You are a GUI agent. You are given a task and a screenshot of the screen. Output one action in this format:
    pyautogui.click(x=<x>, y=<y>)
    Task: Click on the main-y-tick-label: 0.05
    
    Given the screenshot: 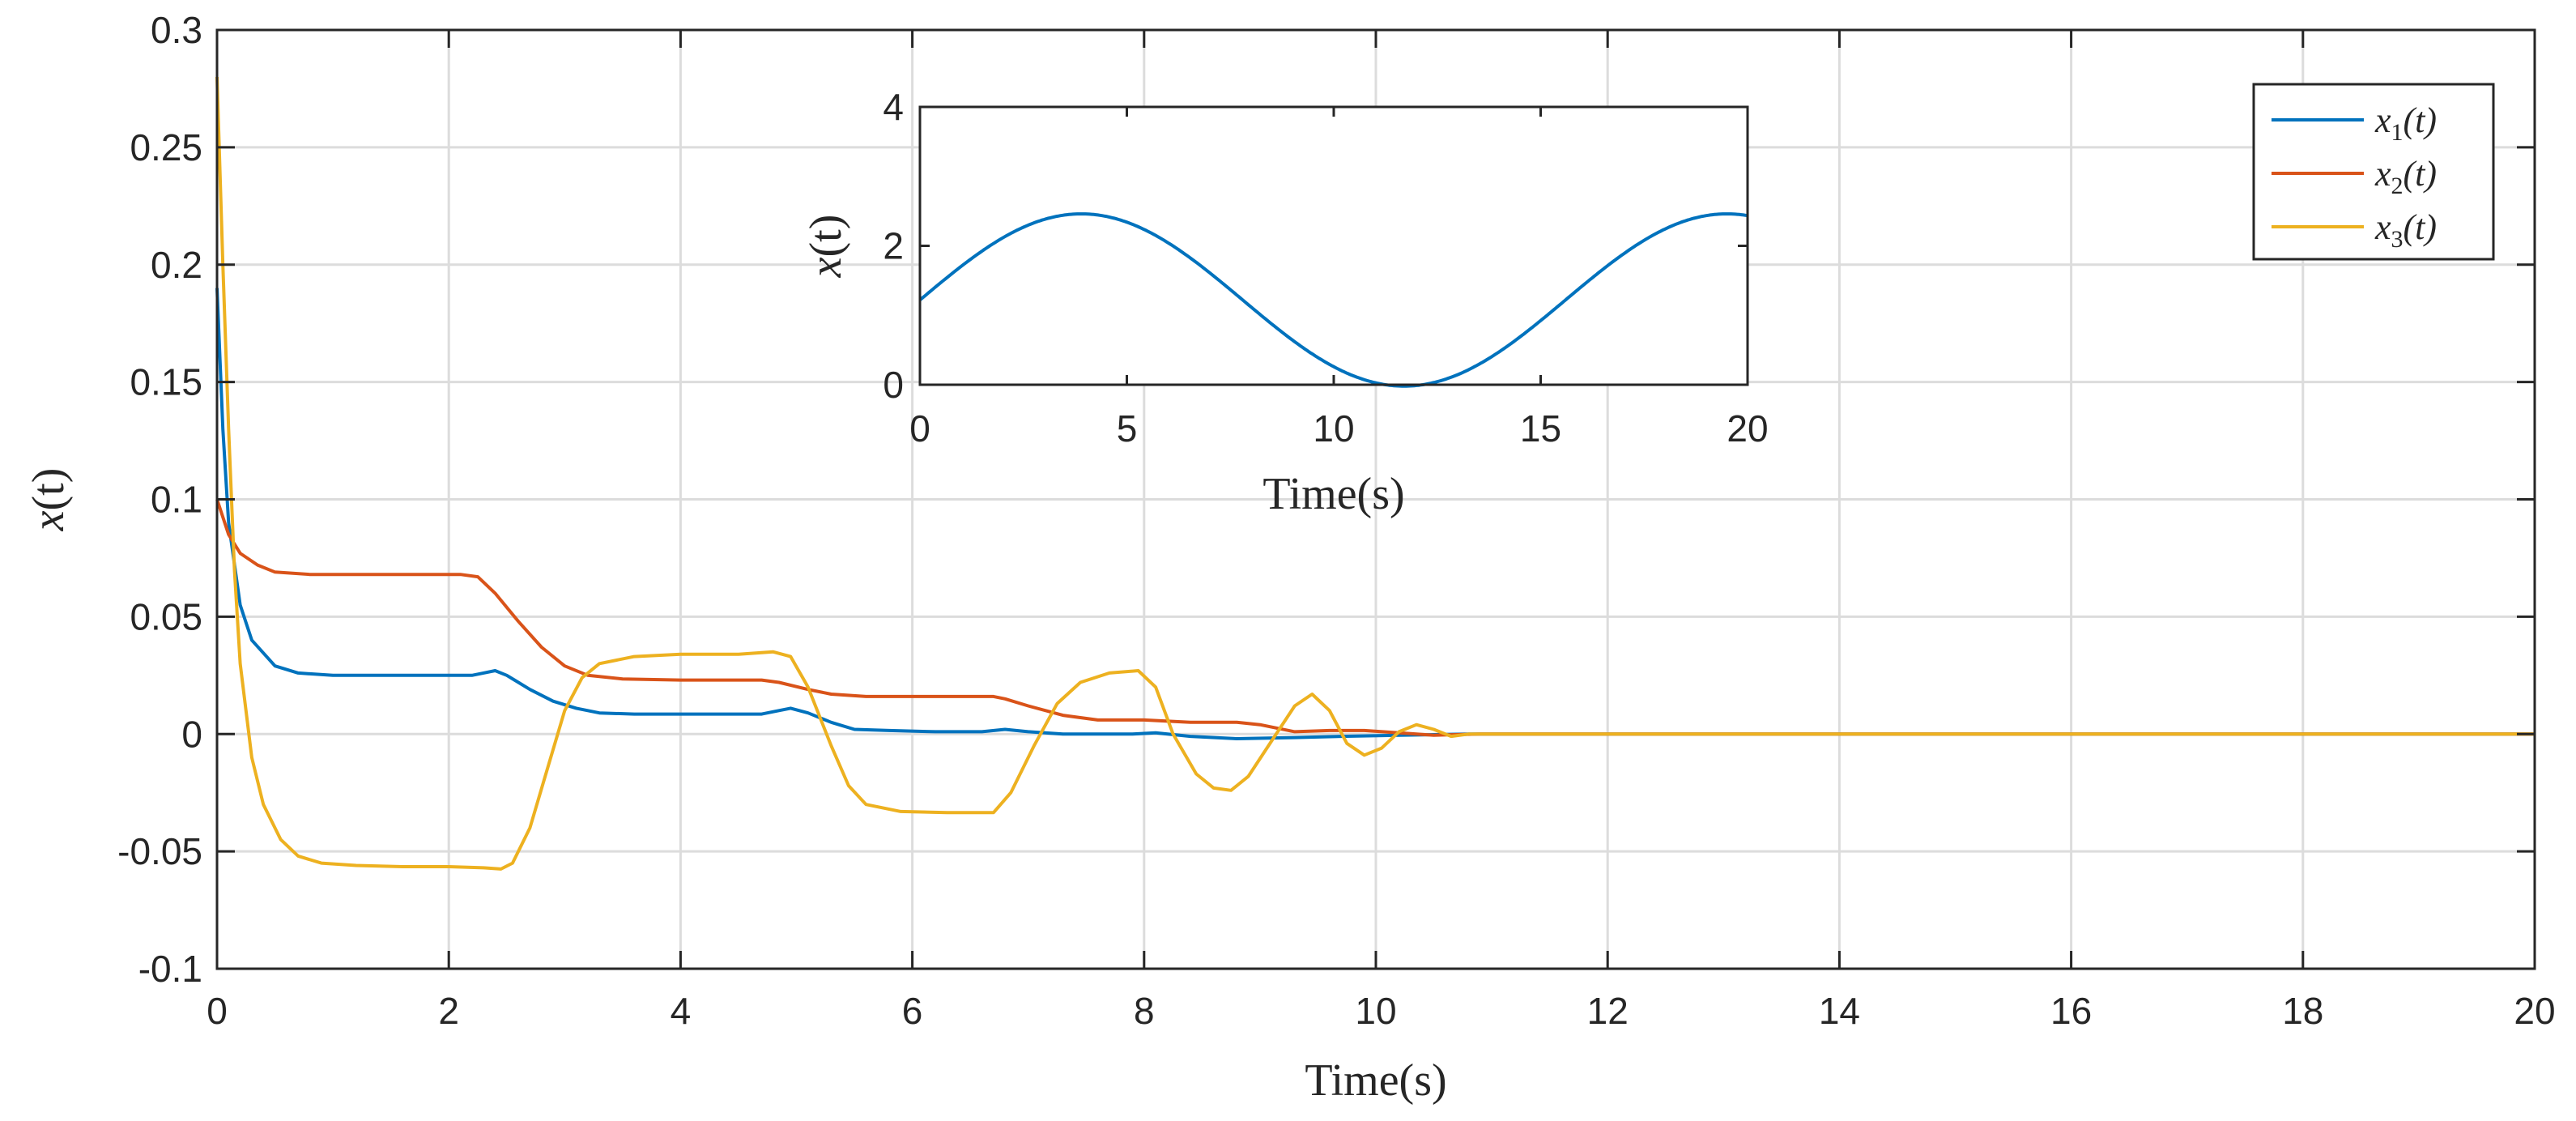 What is the action you would take?
    pyautogui.click(x=166, y=616)
    